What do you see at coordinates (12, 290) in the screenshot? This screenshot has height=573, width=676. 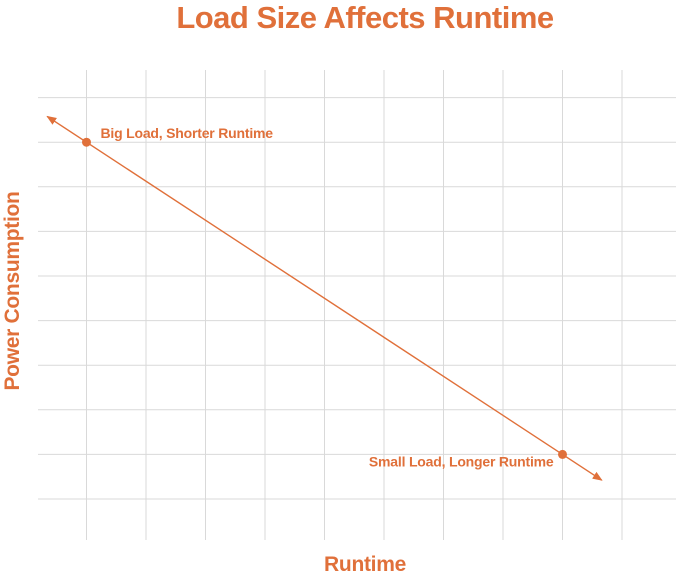 I see `y-axis-label: Power Consumption` at bounding box center [12, 290].